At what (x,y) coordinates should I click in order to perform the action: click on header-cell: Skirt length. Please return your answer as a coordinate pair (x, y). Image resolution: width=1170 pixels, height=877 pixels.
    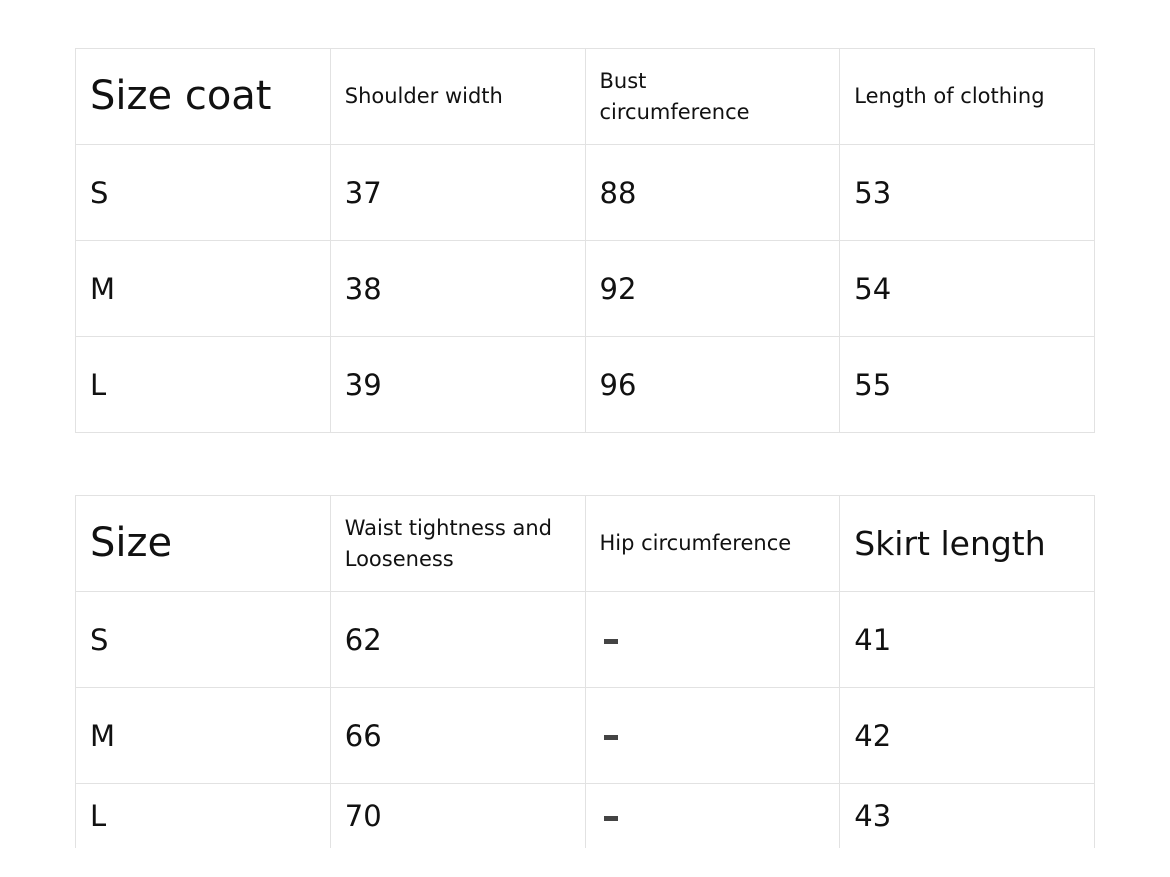
    Looking at the image, I should click on (967, 543).